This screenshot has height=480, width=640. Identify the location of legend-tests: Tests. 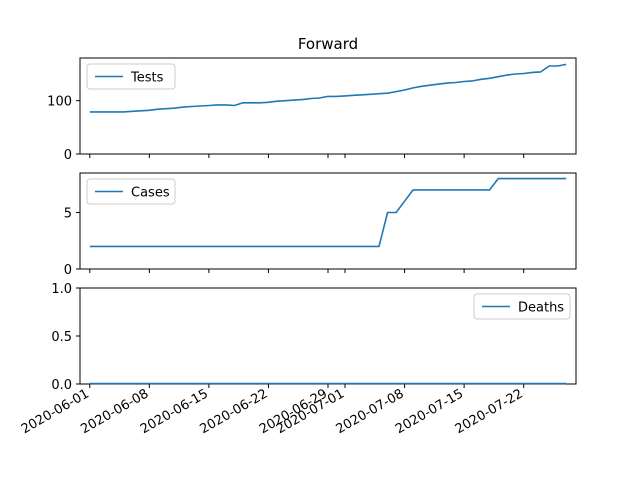
(131, 76).